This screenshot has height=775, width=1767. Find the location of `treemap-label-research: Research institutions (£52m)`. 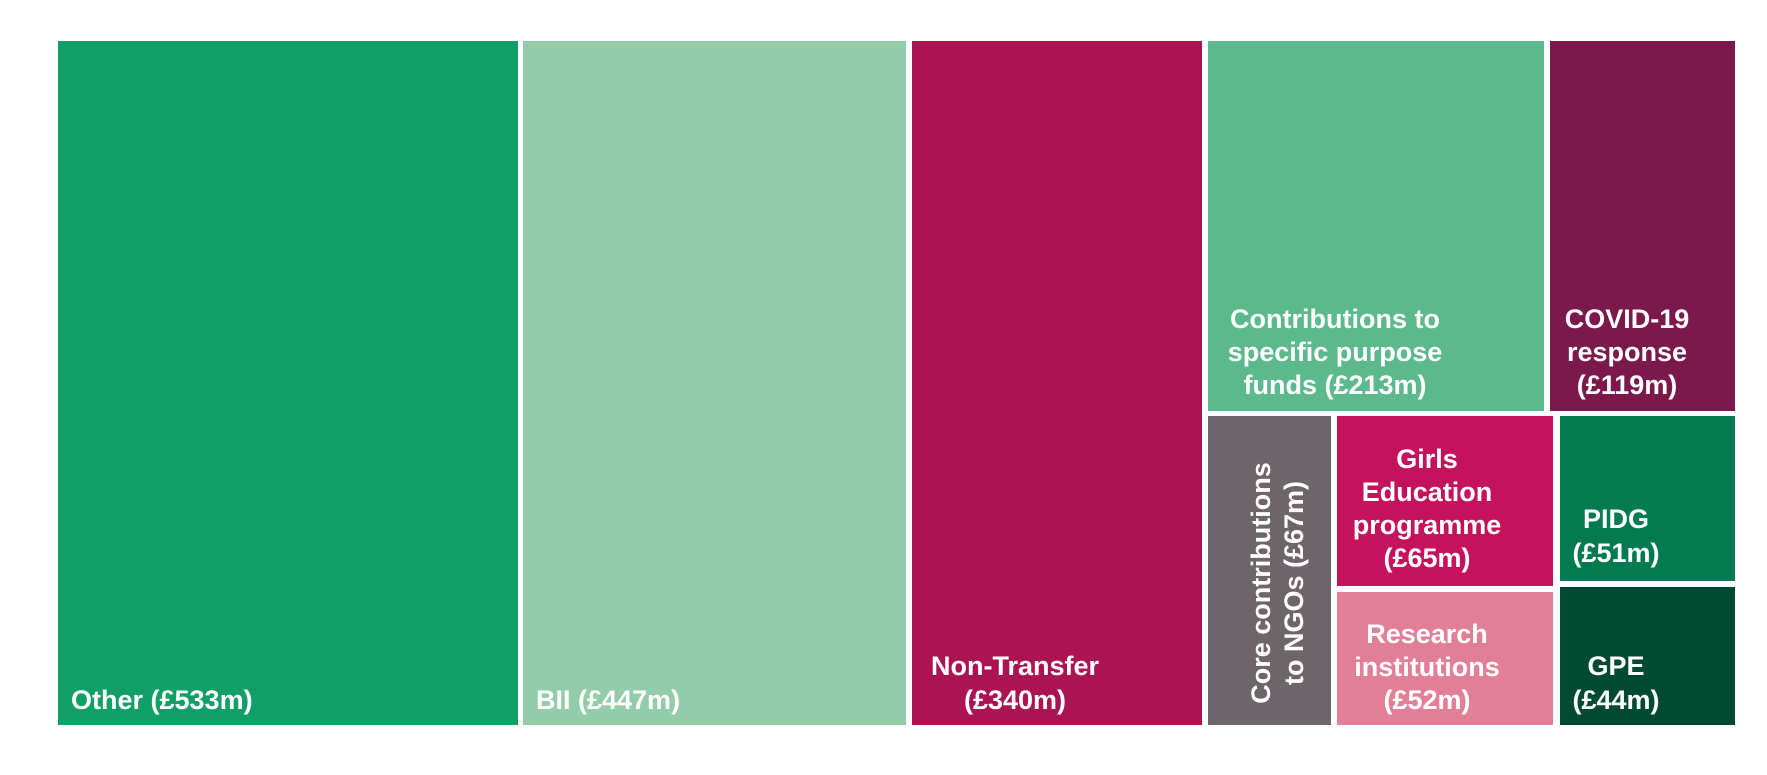

treemap-label-research: Research institutions (£52m) is located at coordinates (1426, 667).